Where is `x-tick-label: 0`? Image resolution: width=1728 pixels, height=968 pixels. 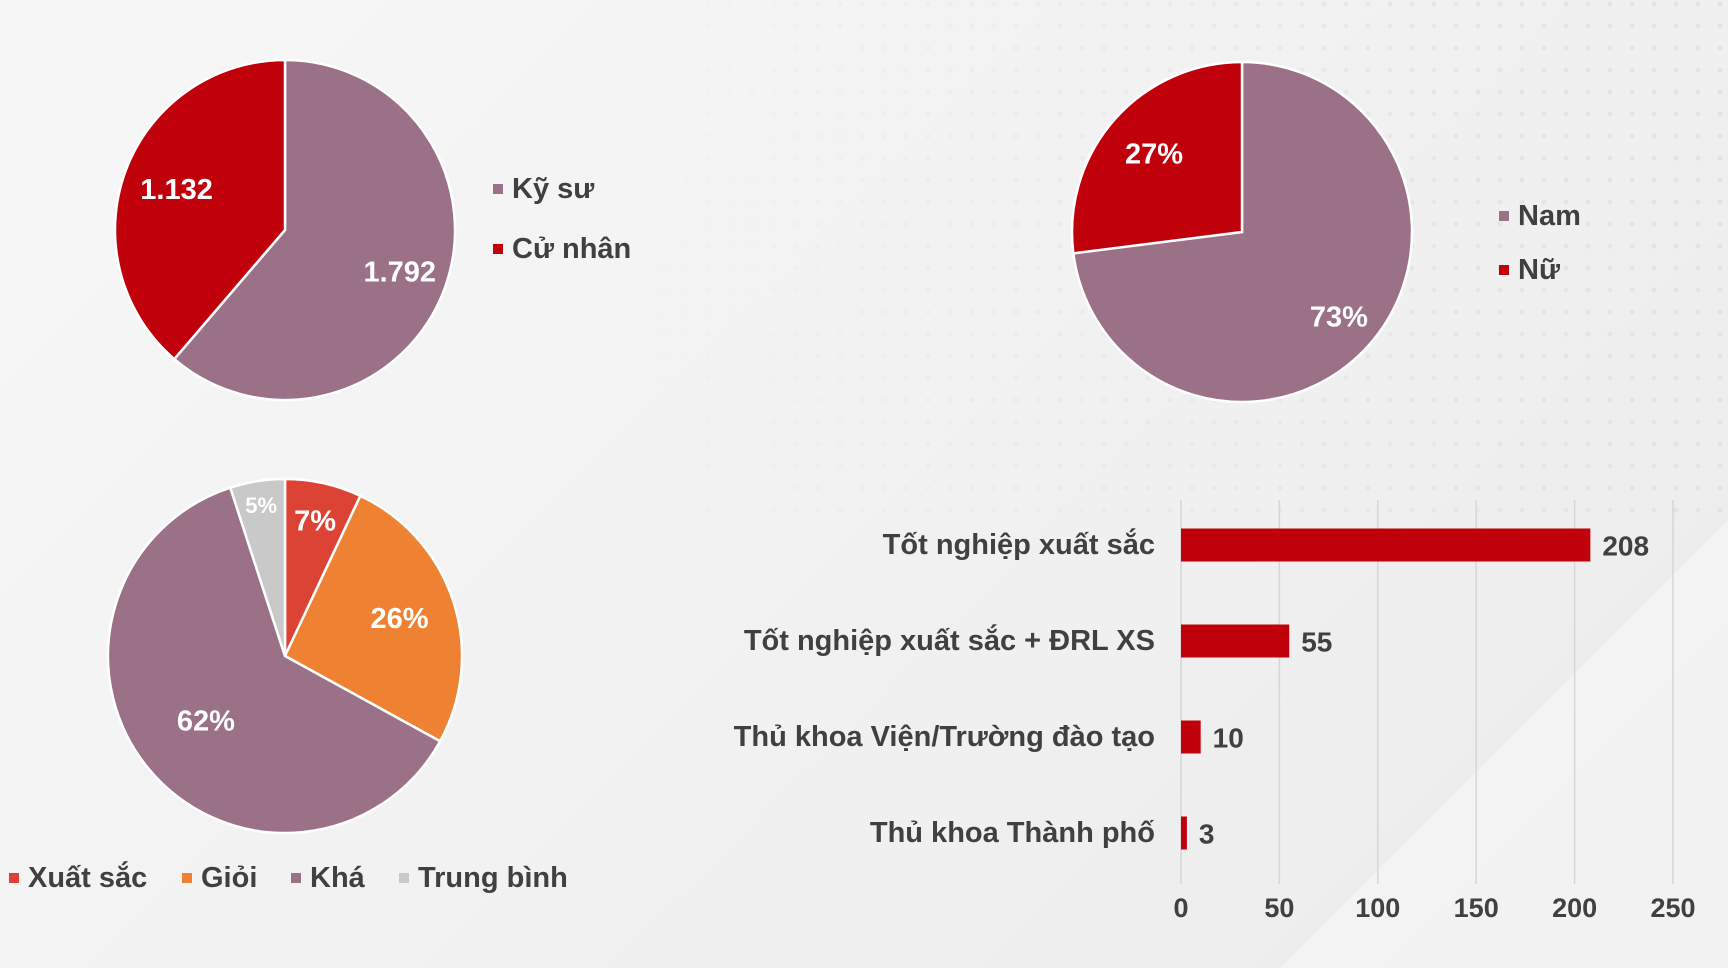 x-tick-label: 0 is located at coordinates (1180, 908).